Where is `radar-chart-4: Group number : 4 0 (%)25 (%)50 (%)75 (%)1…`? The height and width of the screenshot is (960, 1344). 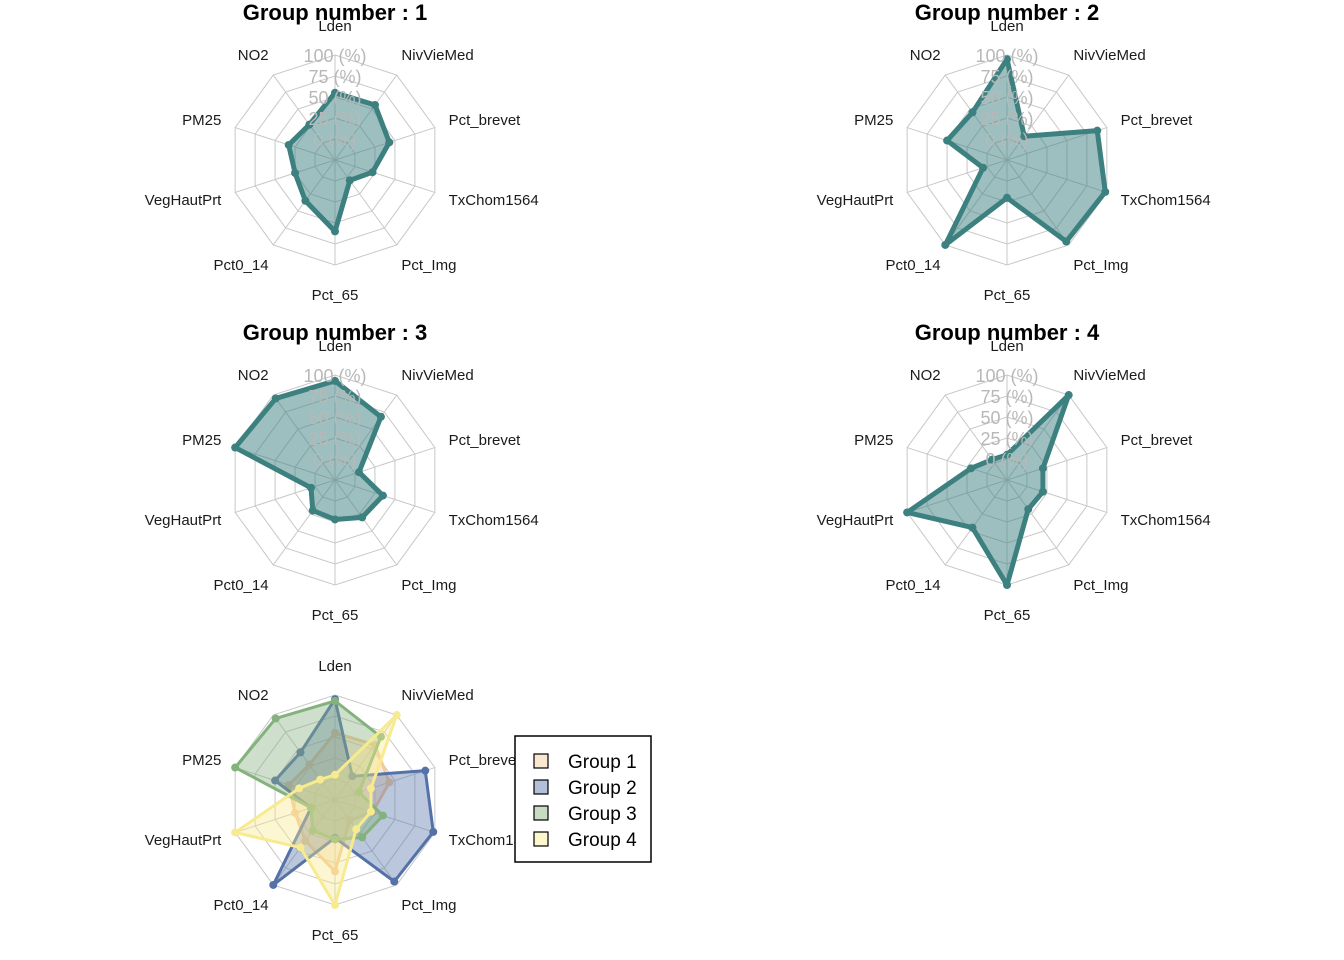 radar-chart-4: Group number : 4 0 (%)25 (%)50 (%)75 (%)1… is located at coordinates (1014, 472).